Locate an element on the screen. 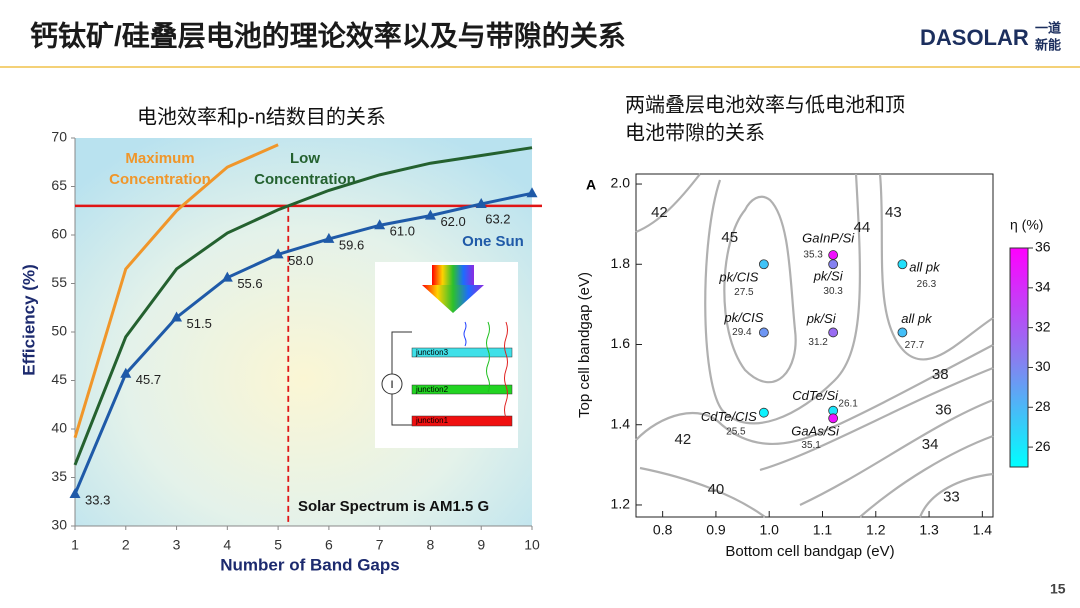 This screenshot has width=1080, height=608. data-label: 62.0 is located at coordinates (452, 221).